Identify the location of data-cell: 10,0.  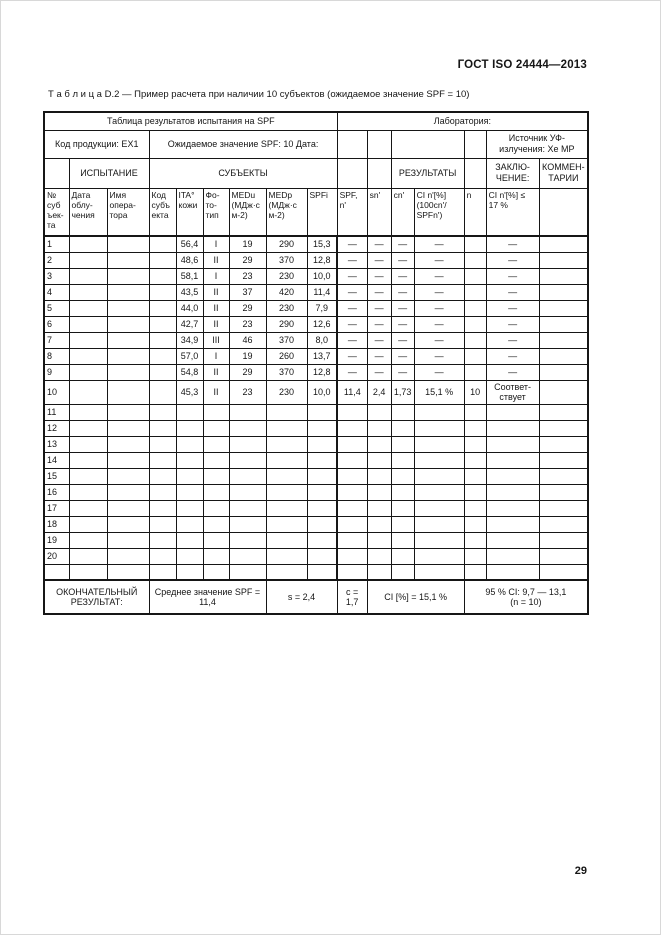
(322, 392).